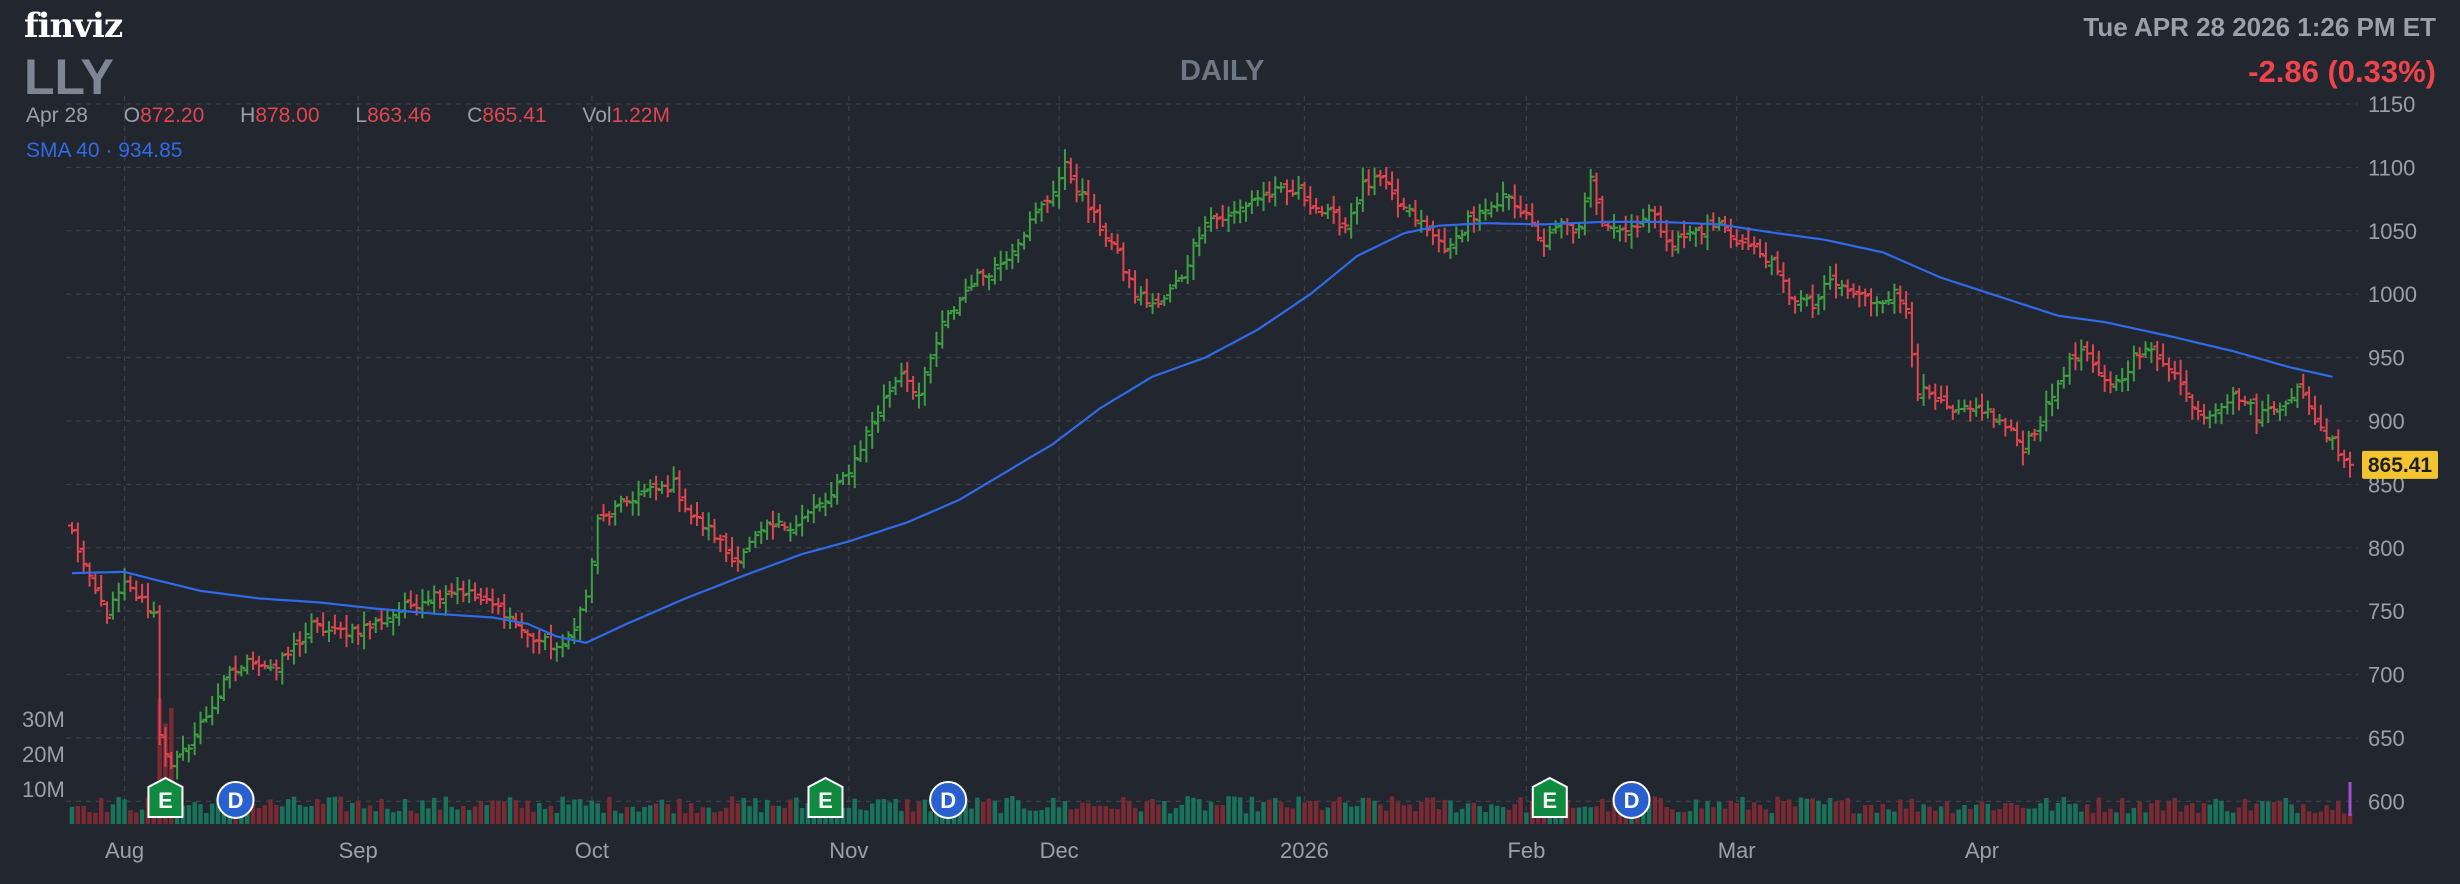  What do you see at coordinates (104, 151) in the screenshot?
I see `sma-legend: SMA 40 · 934.85` at bounding box center [104, 151].